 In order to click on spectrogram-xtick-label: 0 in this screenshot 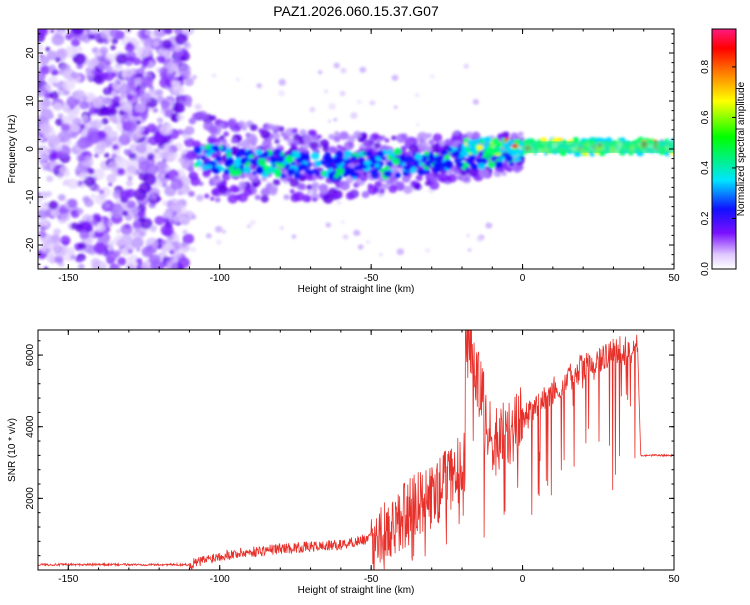, I will do `click(523, 278)`.